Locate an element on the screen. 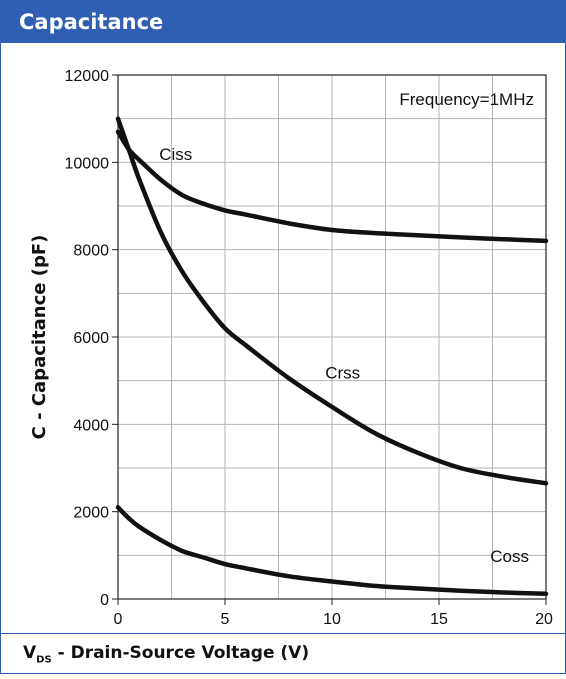  curve-label-ciss: Ciss is located at coordinates (175, 154).